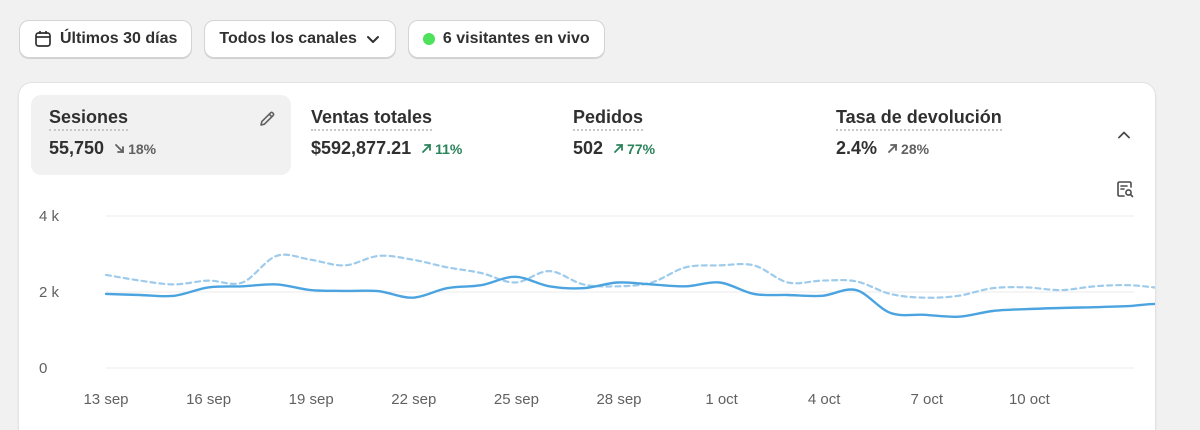 The height and width of the screenshot is (430, 1200). Describe the element at coordinates (919, 119) in the screenshot. I see `metric-title: Tasa de devolución` at that location.